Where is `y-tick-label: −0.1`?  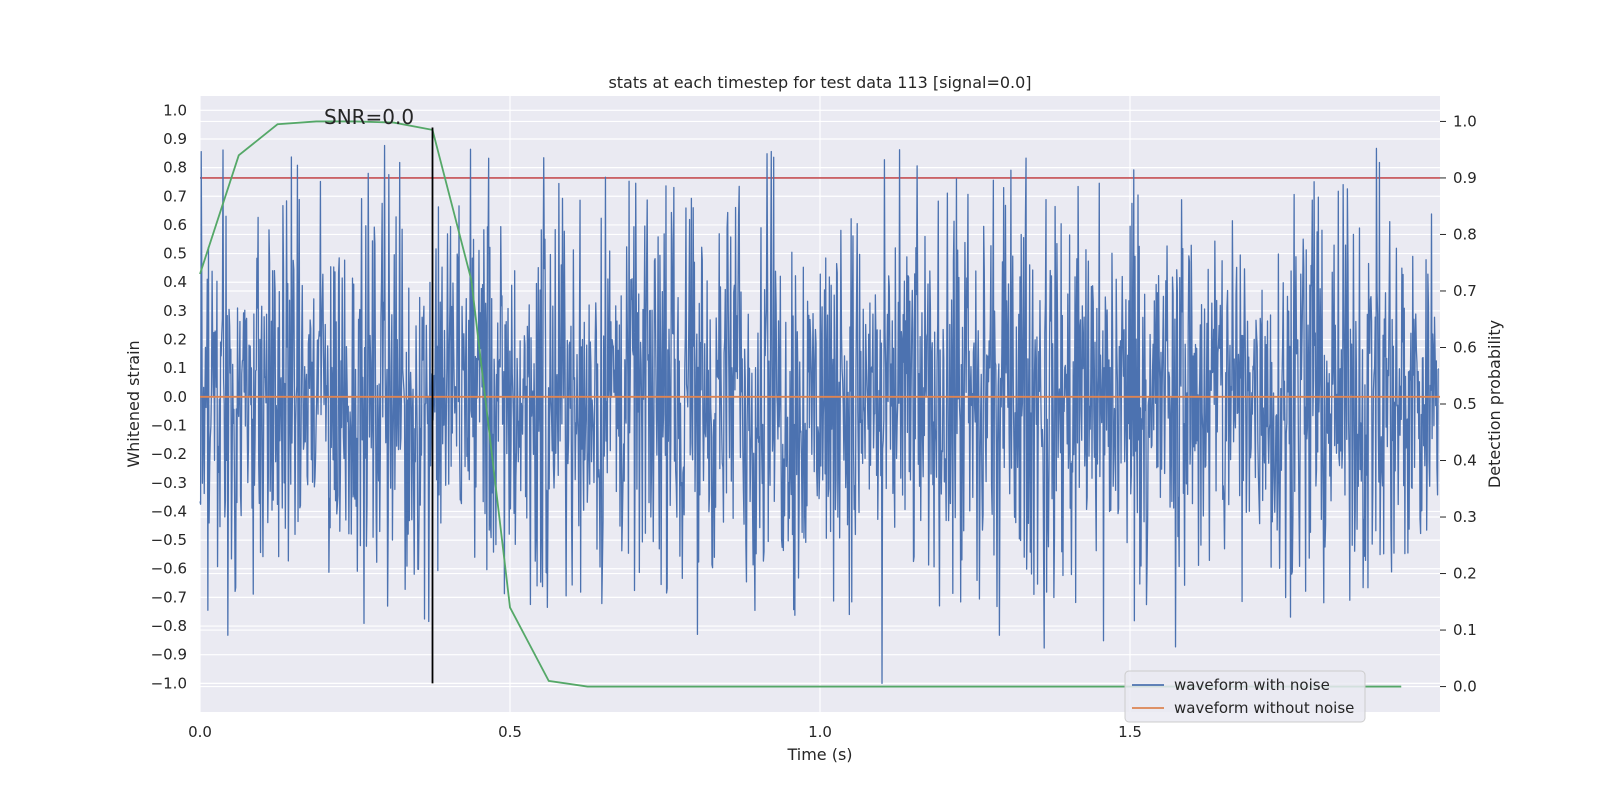
y-tick-label: −0.1 is located at coordinates (169, 425).